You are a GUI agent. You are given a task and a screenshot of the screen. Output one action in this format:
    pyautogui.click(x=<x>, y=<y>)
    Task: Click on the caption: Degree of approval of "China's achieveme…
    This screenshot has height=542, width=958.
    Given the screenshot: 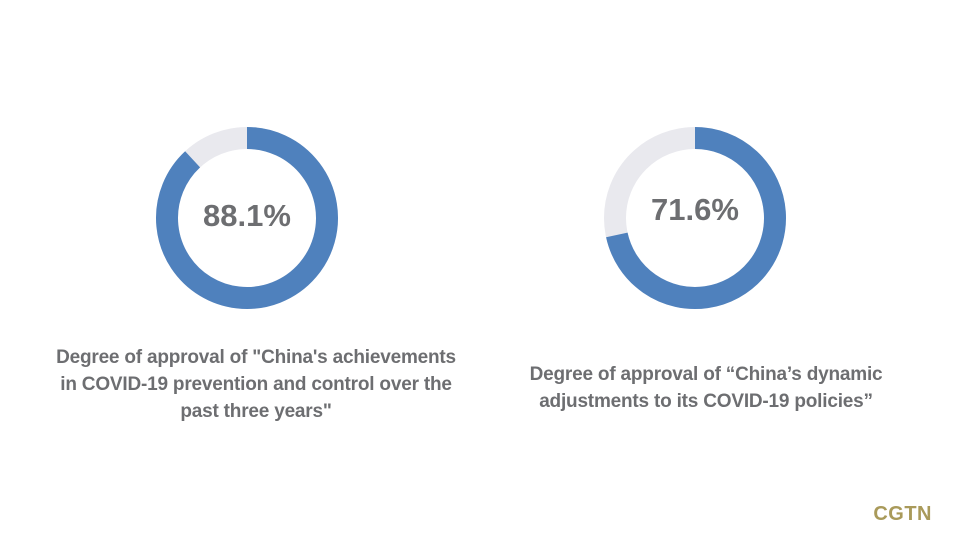 What is the action you would take?
    pyautogui.click(x=256, y=384)
    